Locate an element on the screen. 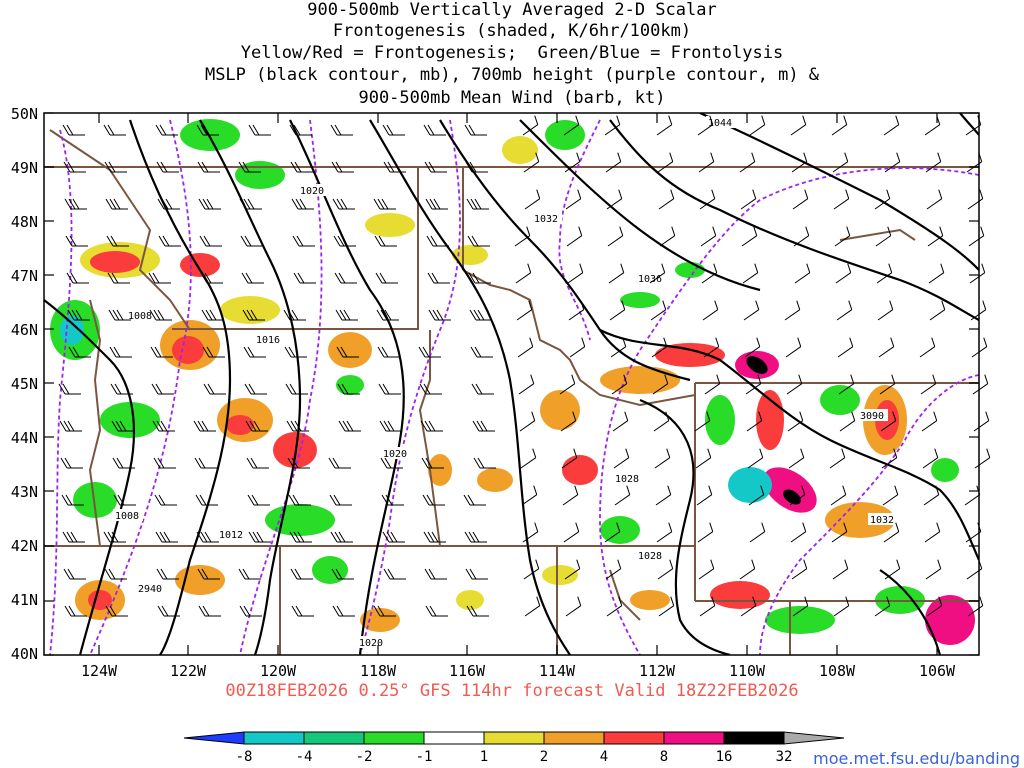 The image size is (1024, 768). lon-label: 112W is located at coordinates (657, 671).